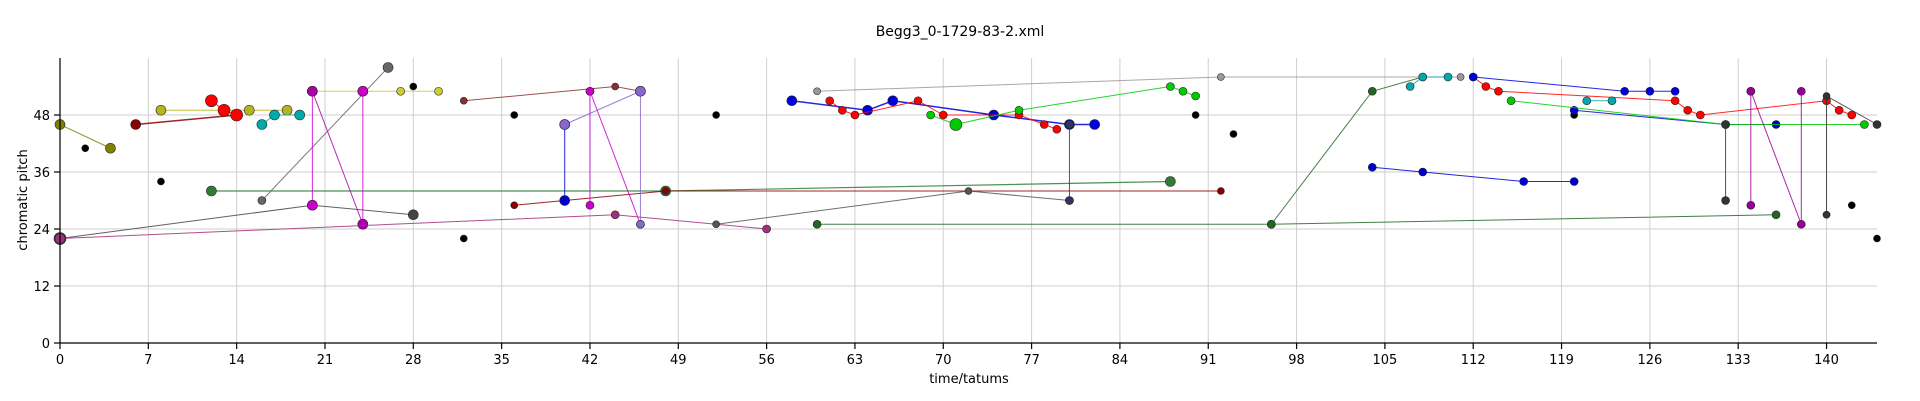 The height and width of the screenshot is (401, 1920). What do you see at coordinates (1473, 360) in the screenshot?
I see `x-tick-label: 112` at bounding box center [1473, 360].